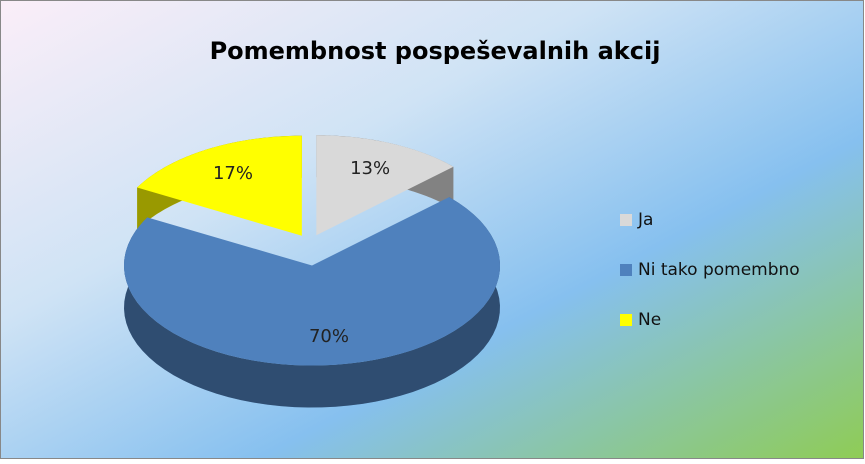 The image size is (865, 464). Describe the element at coordinates (649, 320) in the screenshot. I see `legend-label: Ne` at that location.